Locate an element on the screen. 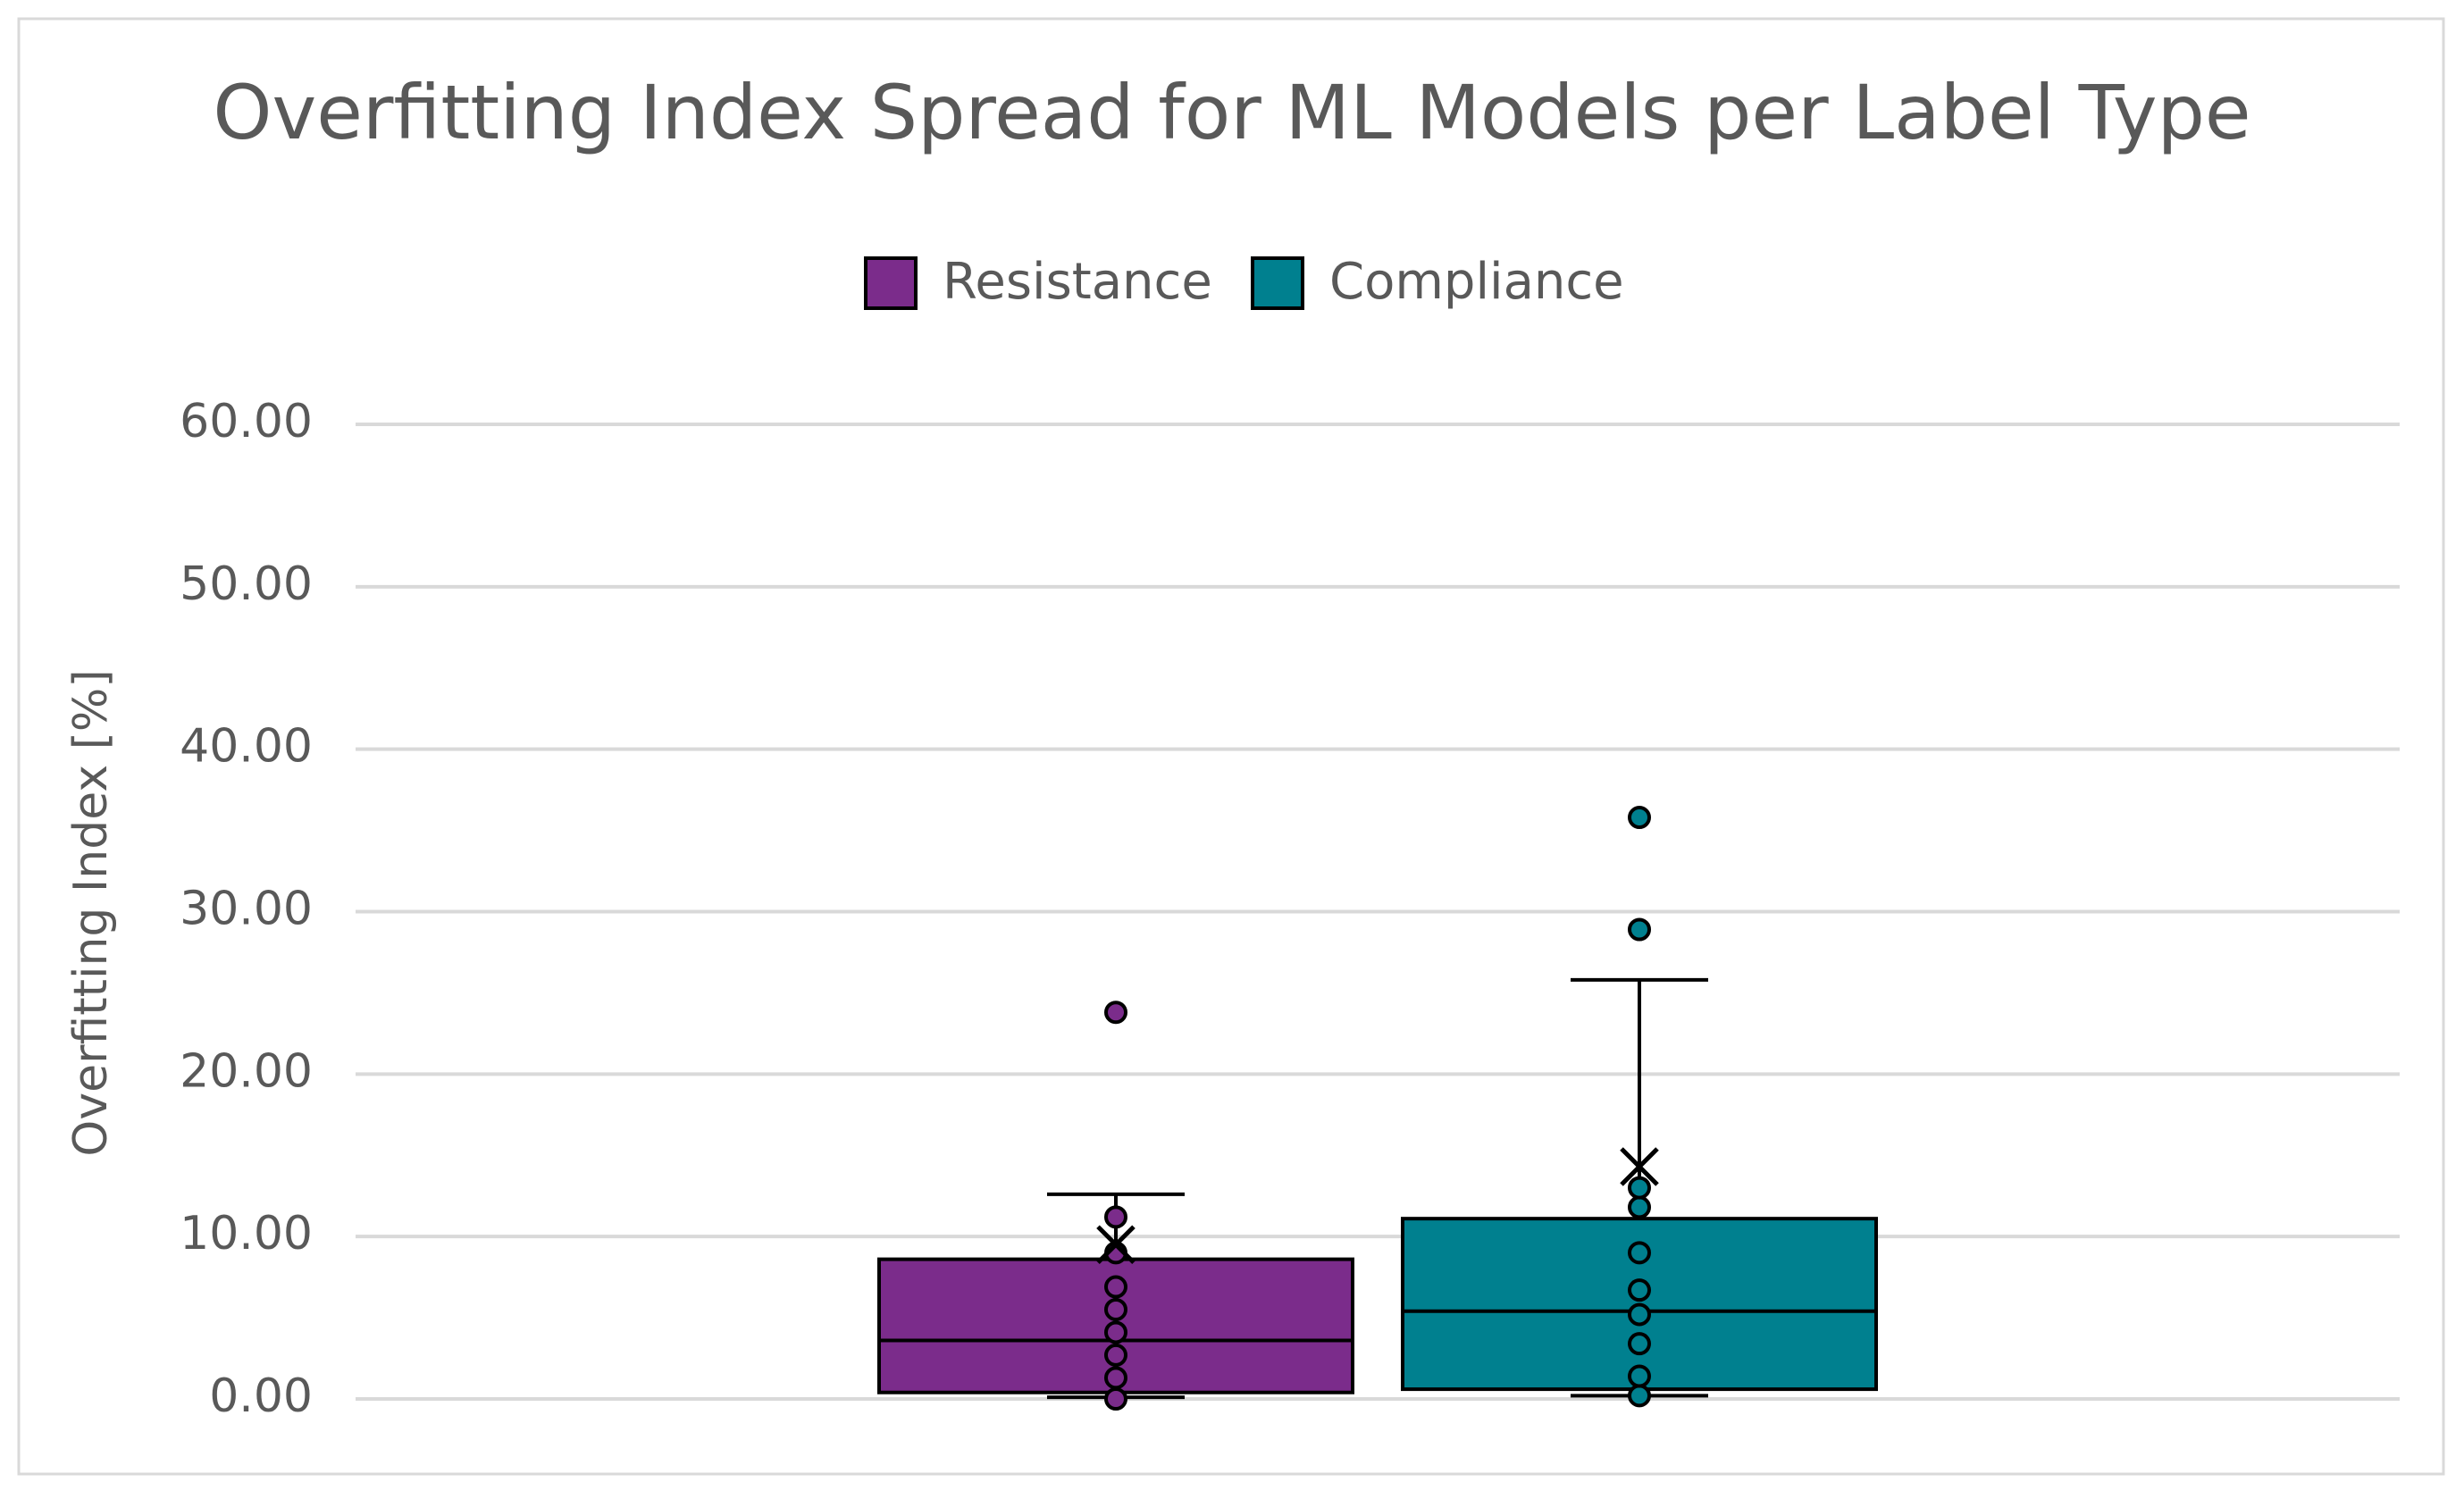 The width and height of the screenshot is (2464, 1499). y-tick-label: 20.00 is located at coordinates (246, 1071).